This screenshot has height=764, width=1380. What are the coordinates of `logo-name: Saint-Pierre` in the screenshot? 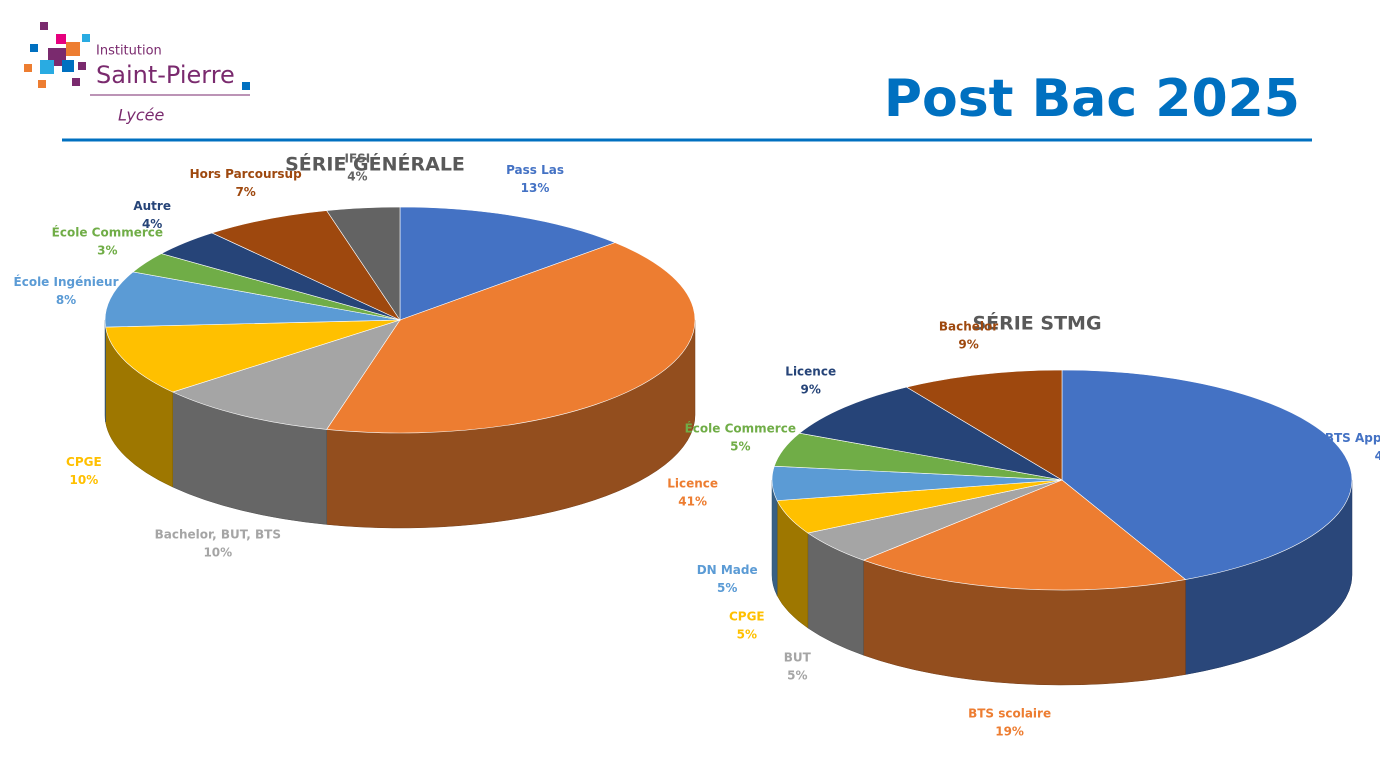 It's located at (165, 75).